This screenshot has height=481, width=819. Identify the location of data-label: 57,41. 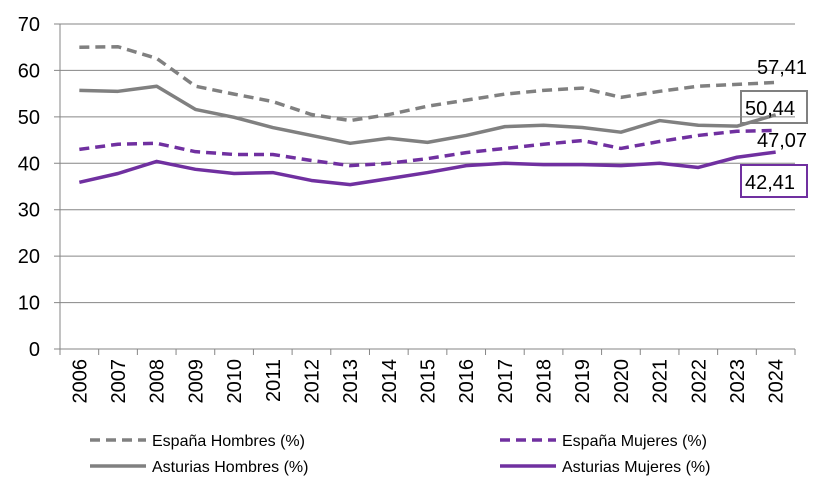
(782, 68).